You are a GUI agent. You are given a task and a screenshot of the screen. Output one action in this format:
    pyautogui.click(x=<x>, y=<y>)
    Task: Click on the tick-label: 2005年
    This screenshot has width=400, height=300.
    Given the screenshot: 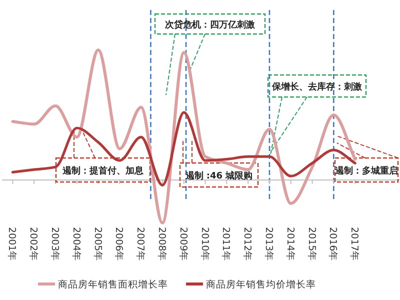 What is the action you would take?
    pyautogui.click(x=97, y=244)
    